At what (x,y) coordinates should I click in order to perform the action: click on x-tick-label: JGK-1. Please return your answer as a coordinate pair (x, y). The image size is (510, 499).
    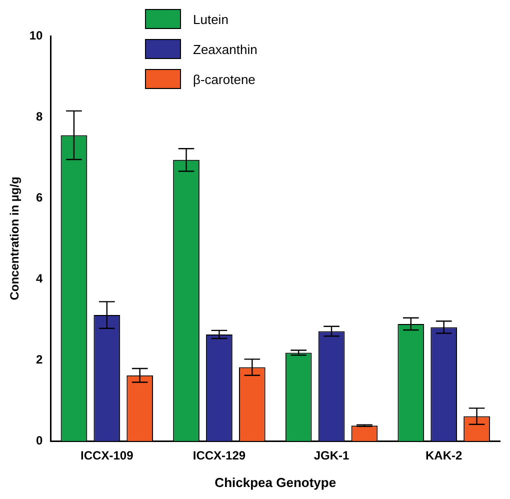
    Looking at the image, I should click on (332, 455).